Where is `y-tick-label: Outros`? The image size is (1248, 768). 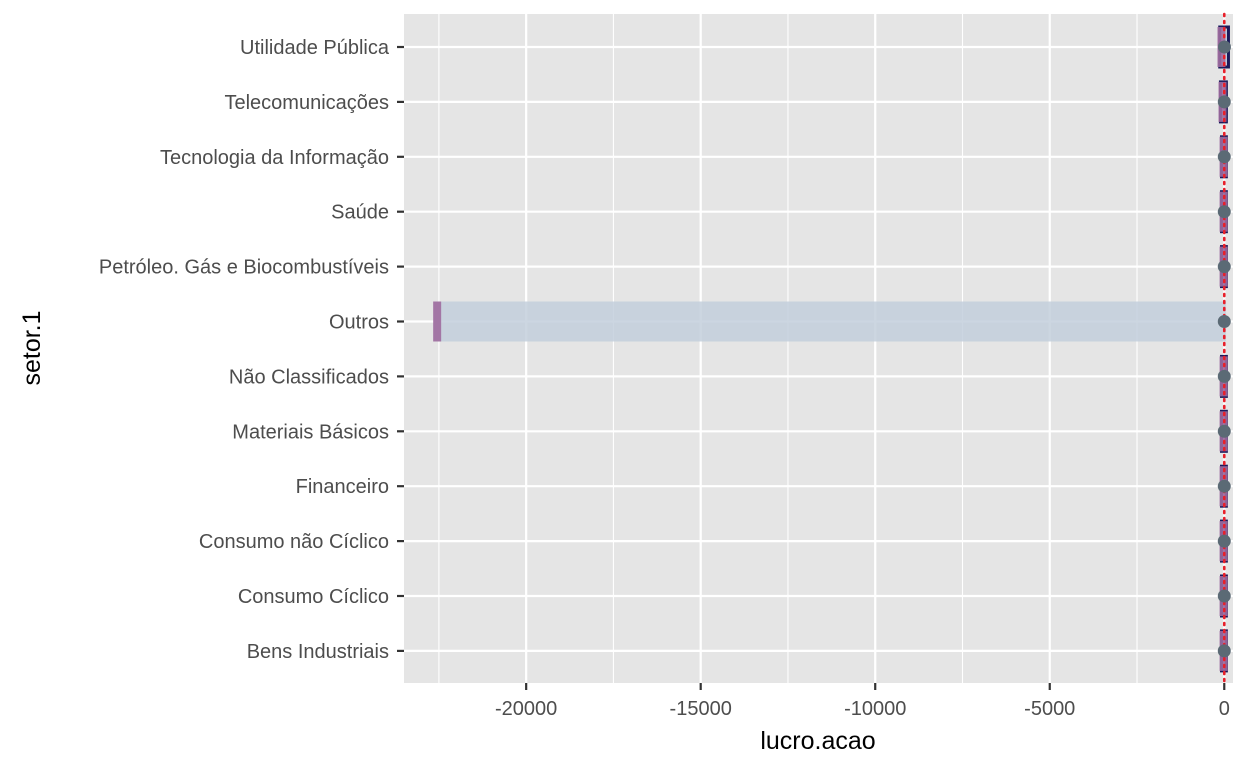
y-tick-label: Outros is located at coordinates (359, 323).